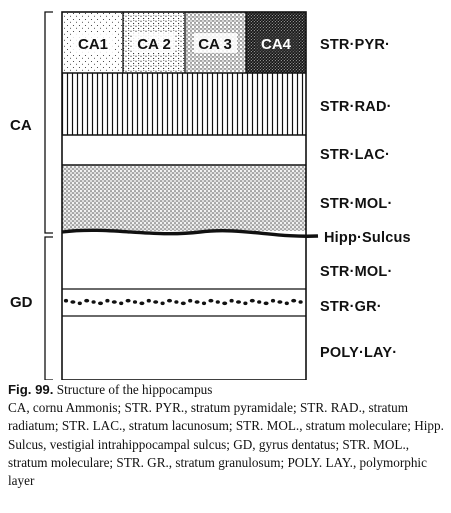 Image resolution: width=451 pixels, height=513 pixels. What do you see at coordinates (93, 44) in the screenshot?
I see `ca1-label: CA1` at bounding box center [93, 44].